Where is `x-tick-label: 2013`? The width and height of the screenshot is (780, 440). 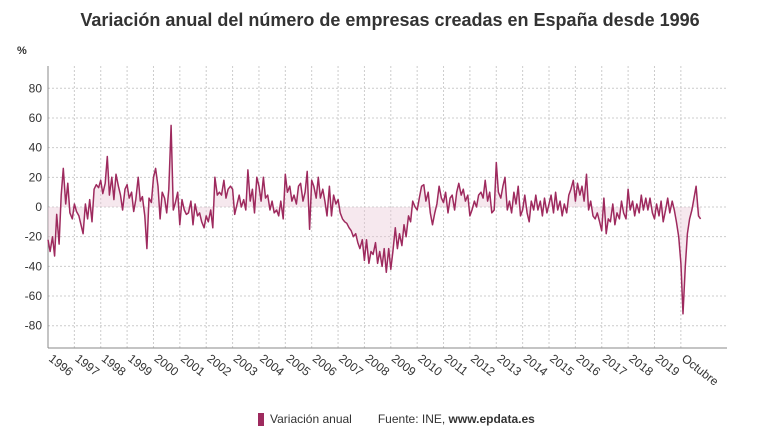
x-tick-label: 2013 is located at coordinates (509, 365).